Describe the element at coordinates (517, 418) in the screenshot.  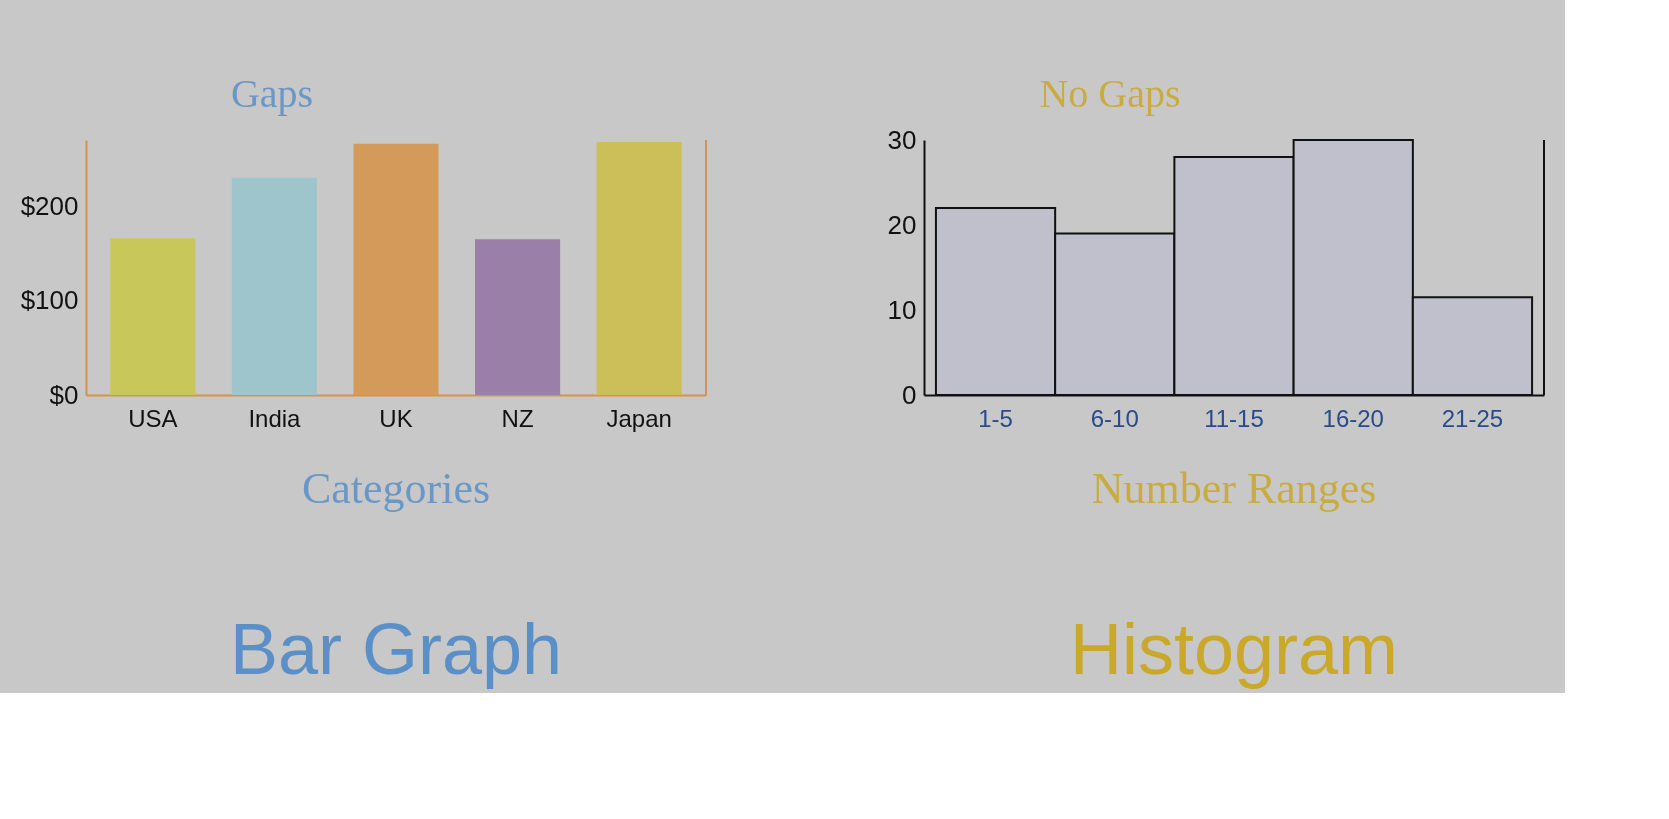
I see `x-tick-label: NZ` at that location.